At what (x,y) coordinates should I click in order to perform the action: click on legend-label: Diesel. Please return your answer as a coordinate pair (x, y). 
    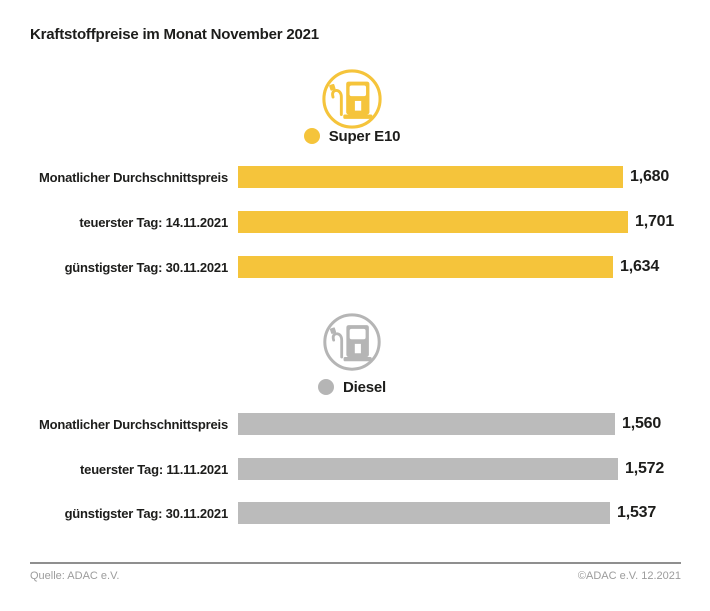
    Looking at the image, I should click on (364, 387).